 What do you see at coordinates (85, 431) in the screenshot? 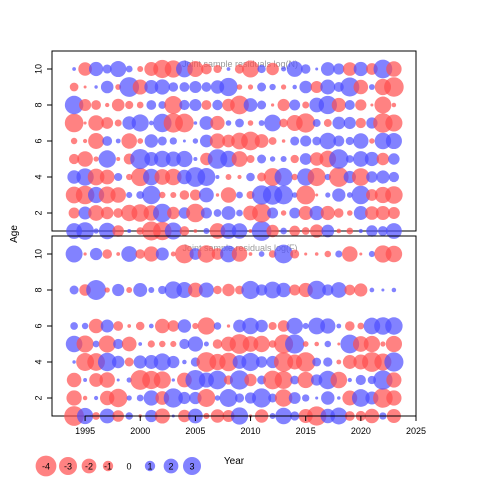
I see `x-tick-label: 1995` at bounding box center [85, 431].